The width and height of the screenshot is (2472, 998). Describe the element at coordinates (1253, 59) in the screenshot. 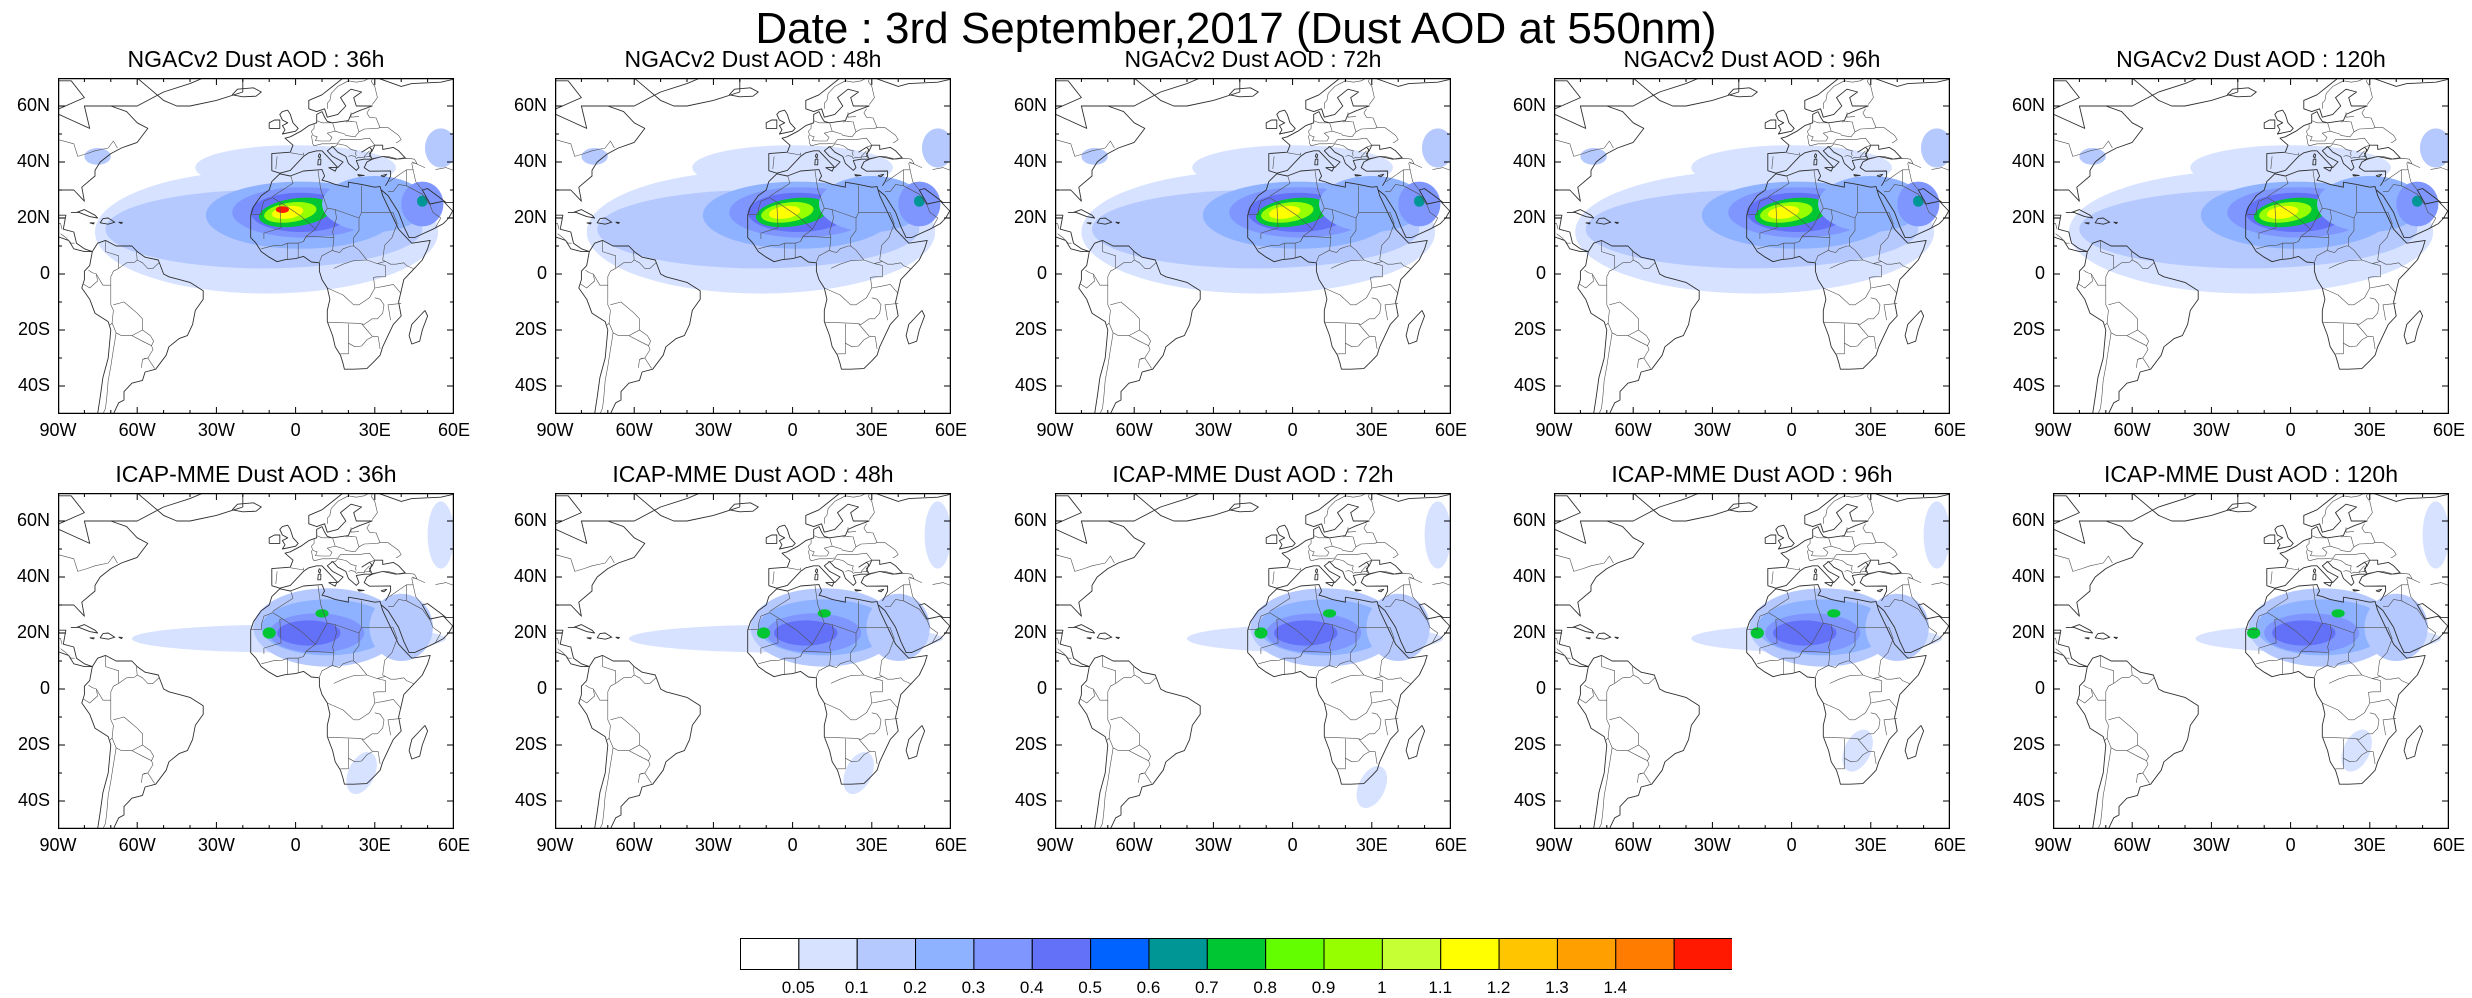

I see `panel-title: NGACv2 Dust AOD : 72h` at that location.